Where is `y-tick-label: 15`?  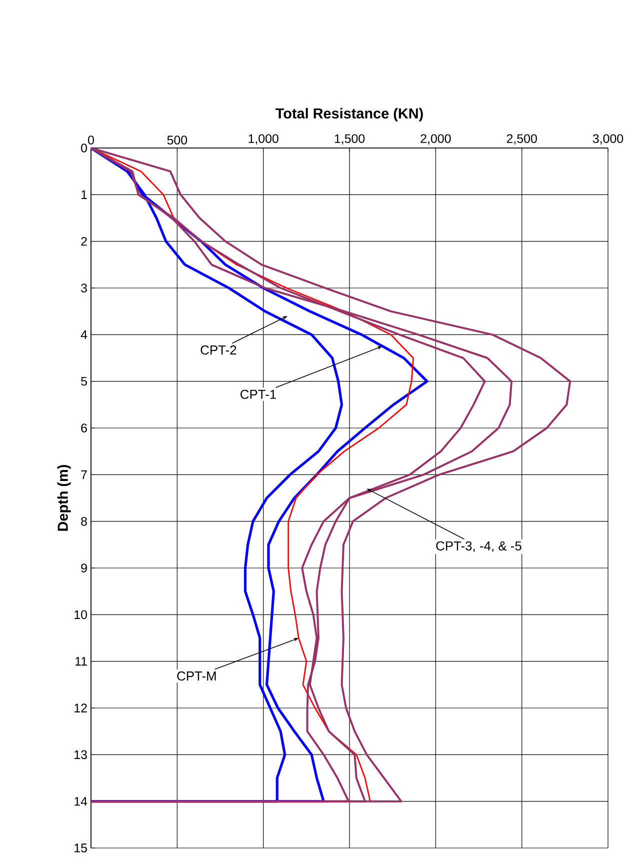
y-tick-label: 15 is located at coordinates (80, 848).